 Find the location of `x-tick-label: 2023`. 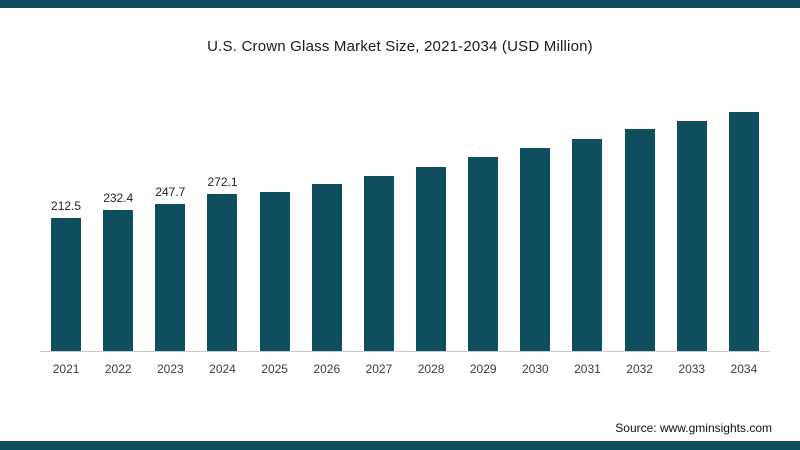

x-tick-label: 2023 is located at coordinates (170, 369).